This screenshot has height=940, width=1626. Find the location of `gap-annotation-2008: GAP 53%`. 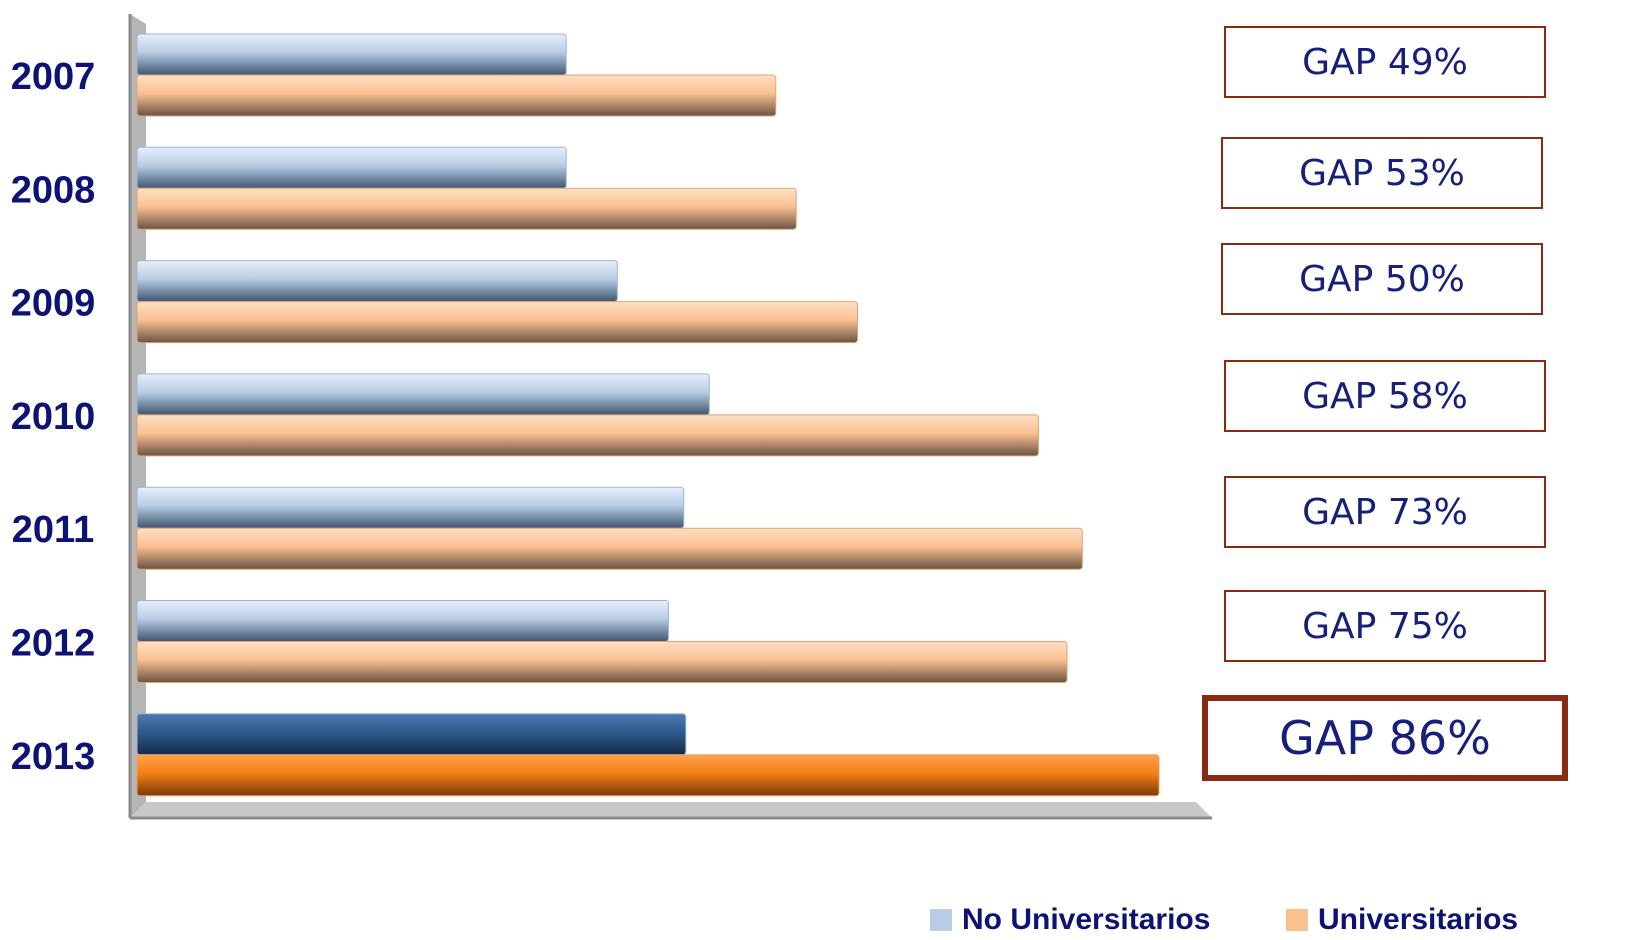

gap-annotation-2008: GAP 53% is located at coordinates (1382, 173).